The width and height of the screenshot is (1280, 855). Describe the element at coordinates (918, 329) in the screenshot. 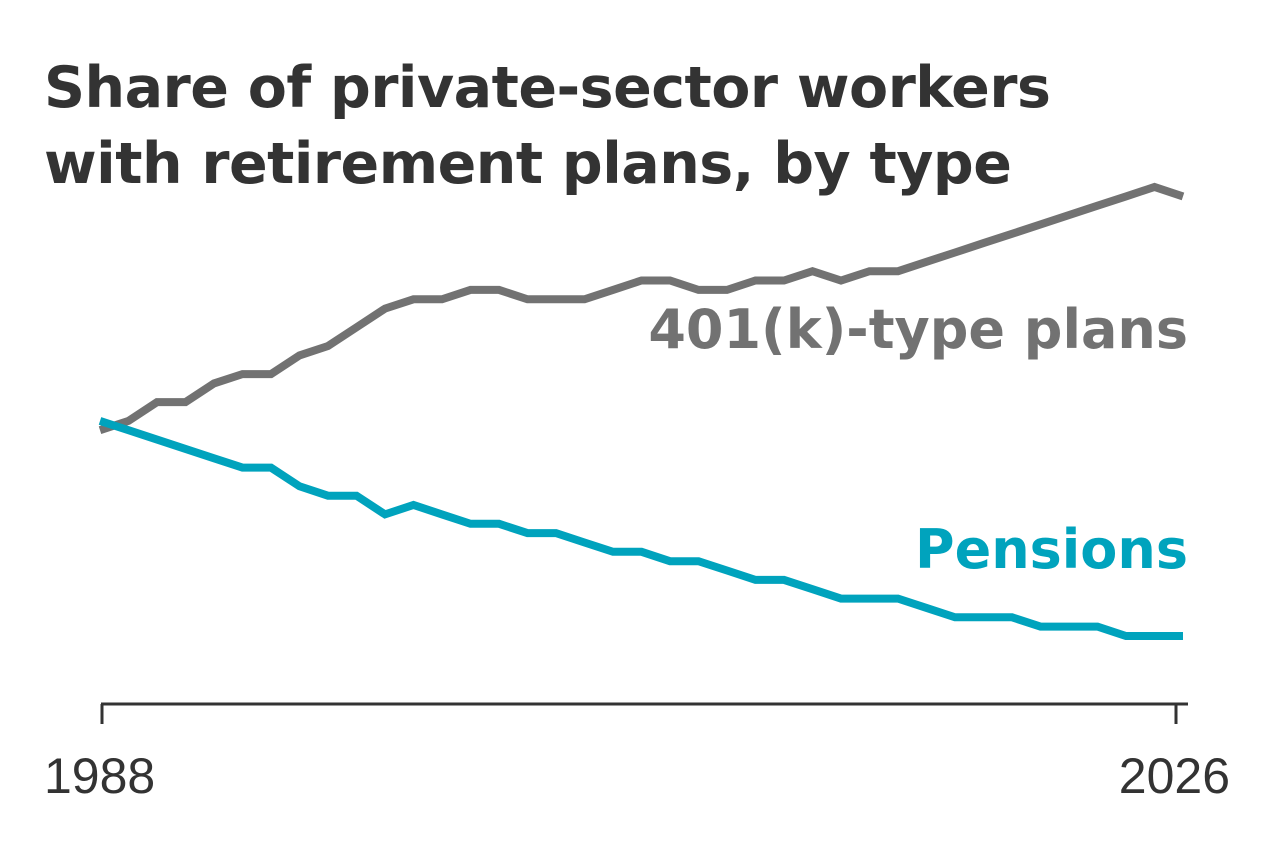

I see `series-label-401k: 401(k)-type plans` at that location.